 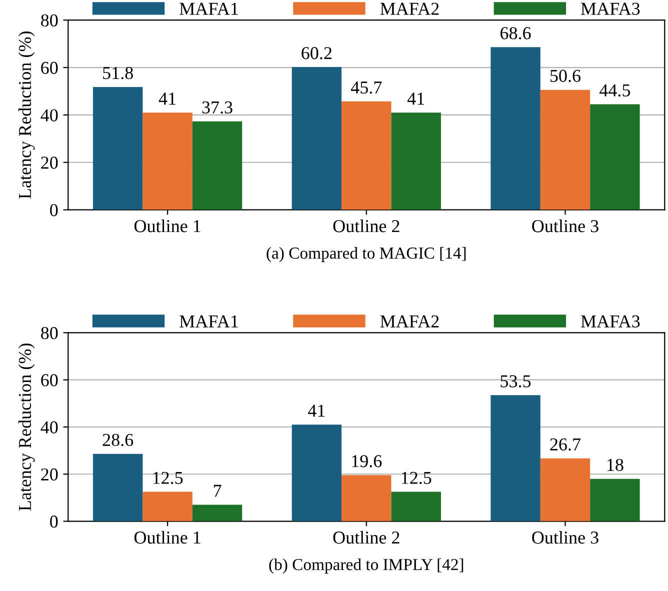 What do you see at coordinates (217, 107) in the screenshot?
I see `data-label: 37.3` at bounding box center [217, 107].